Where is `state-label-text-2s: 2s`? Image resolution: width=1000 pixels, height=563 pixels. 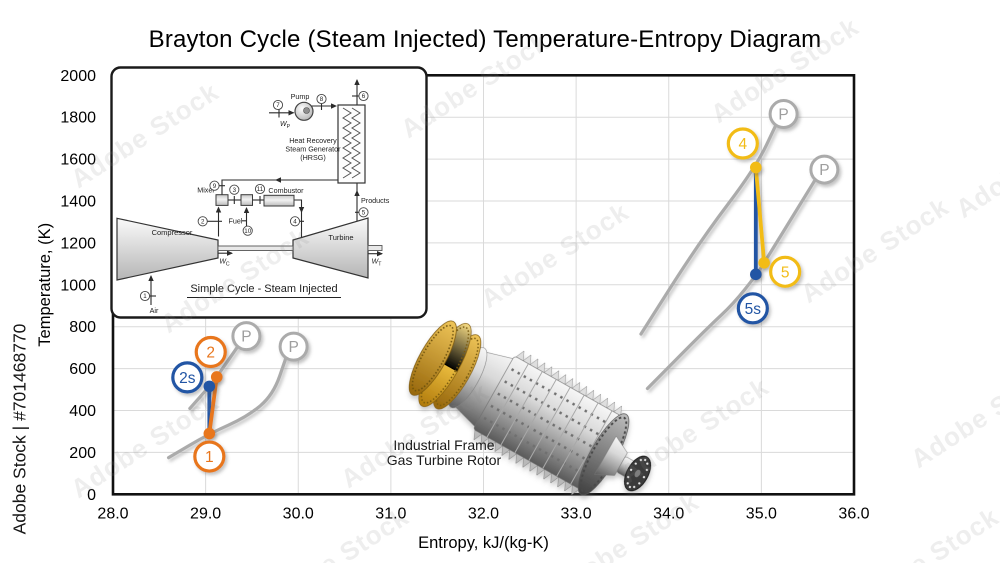
state-label-text-2s: 2s is located at coordinates (187, 378).